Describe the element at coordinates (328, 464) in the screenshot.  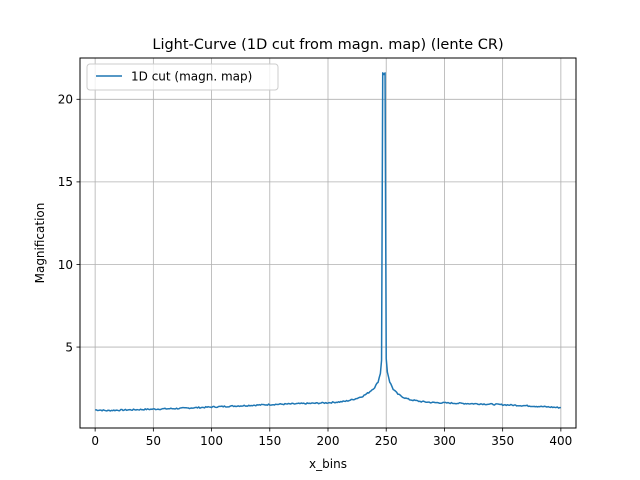
I see `x-axis-label: x_bins` at that location.